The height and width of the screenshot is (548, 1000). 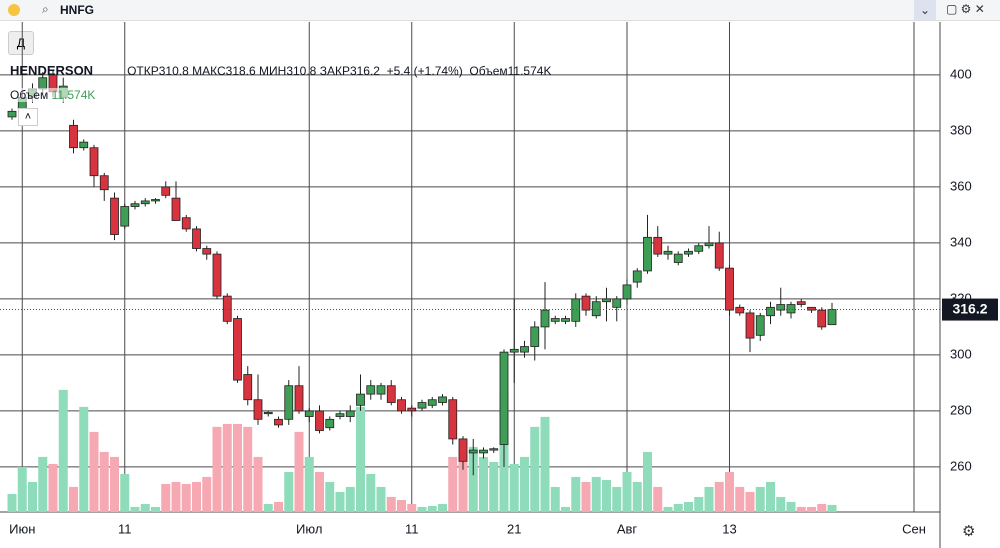 What do you see at coordinates (925, 10) in the screenshot?
I see `collapse-button: ⌄` at bounding box center [925, 10].